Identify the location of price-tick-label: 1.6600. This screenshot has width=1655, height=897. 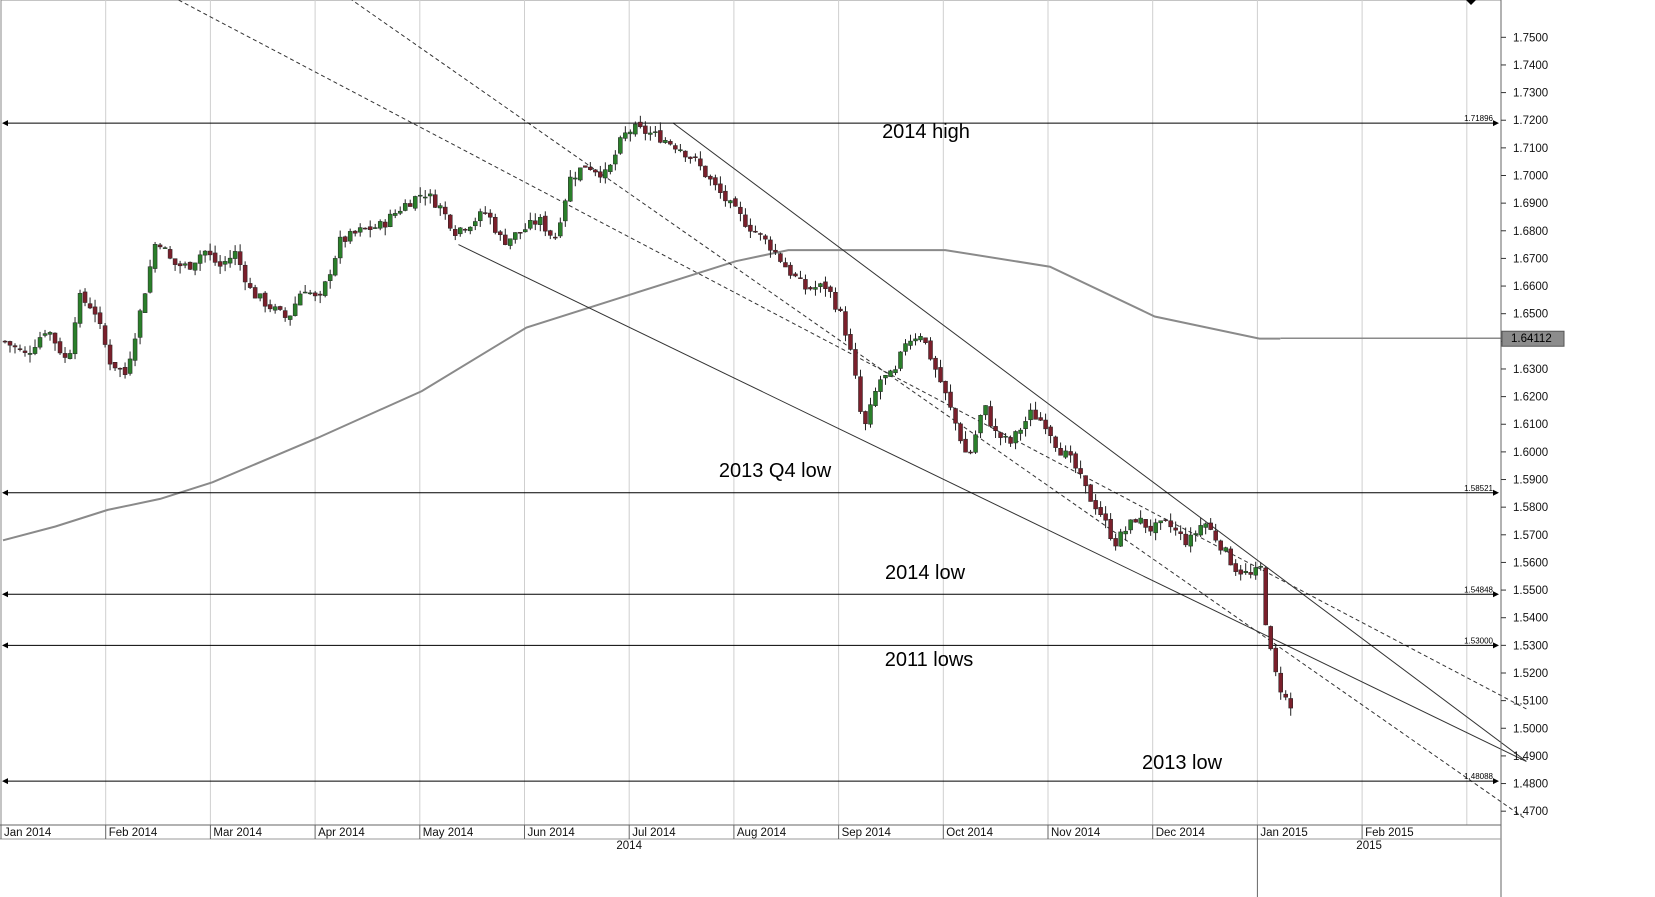
(1530, 287).